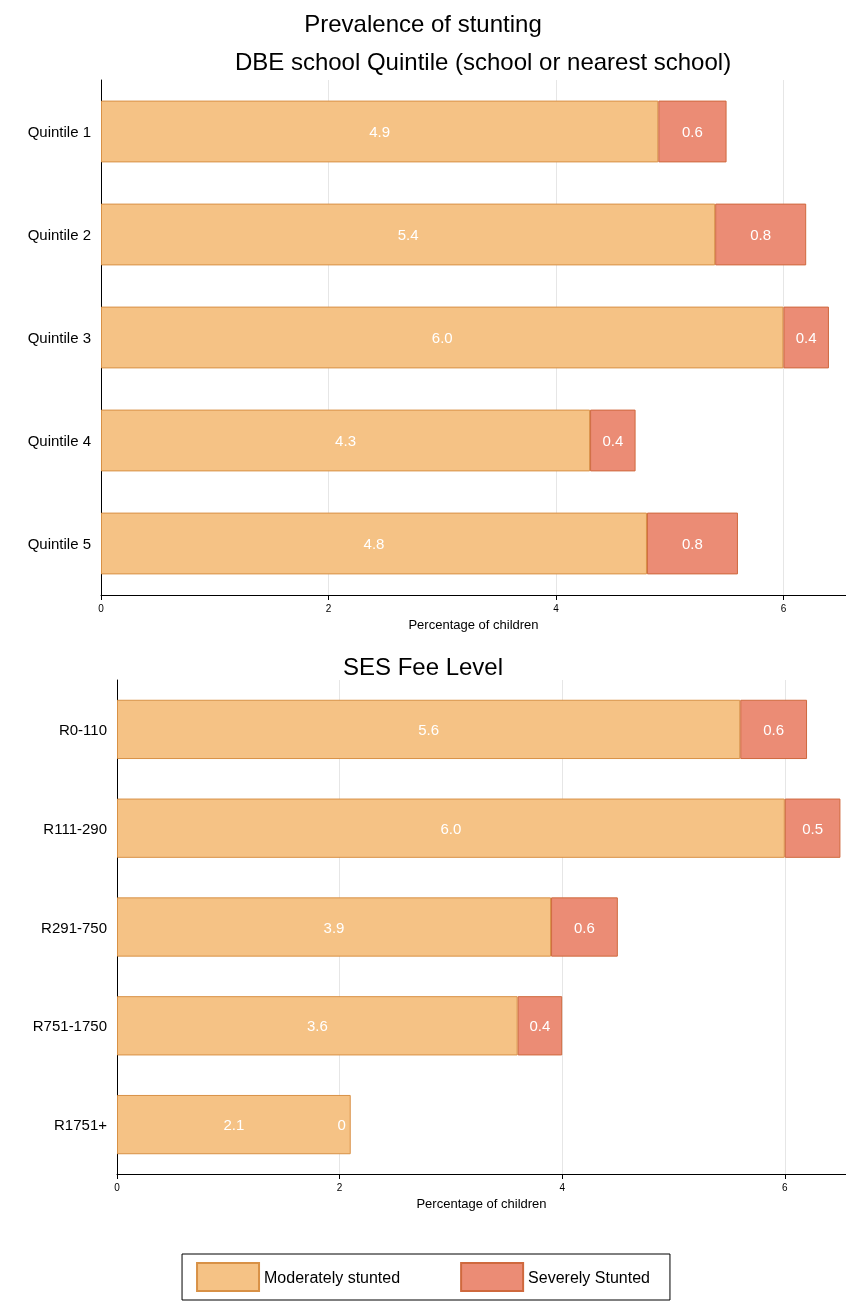 Image resolution: width=846 pixels, height=1304 pixels. I want to click on data-label: 3.6, so click(317, 1026).